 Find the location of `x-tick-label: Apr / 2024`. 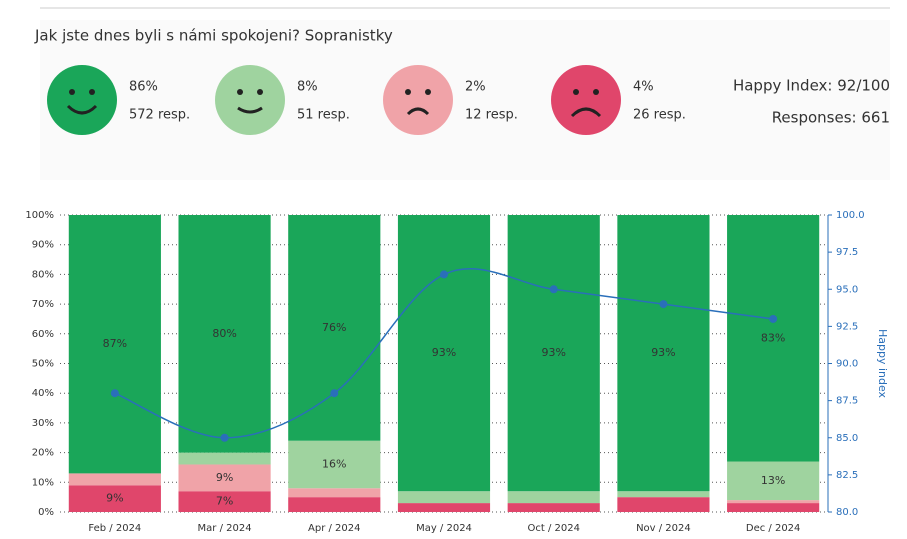

x-tick-label: Apr / 2024 is located at coordinates (334, 528).